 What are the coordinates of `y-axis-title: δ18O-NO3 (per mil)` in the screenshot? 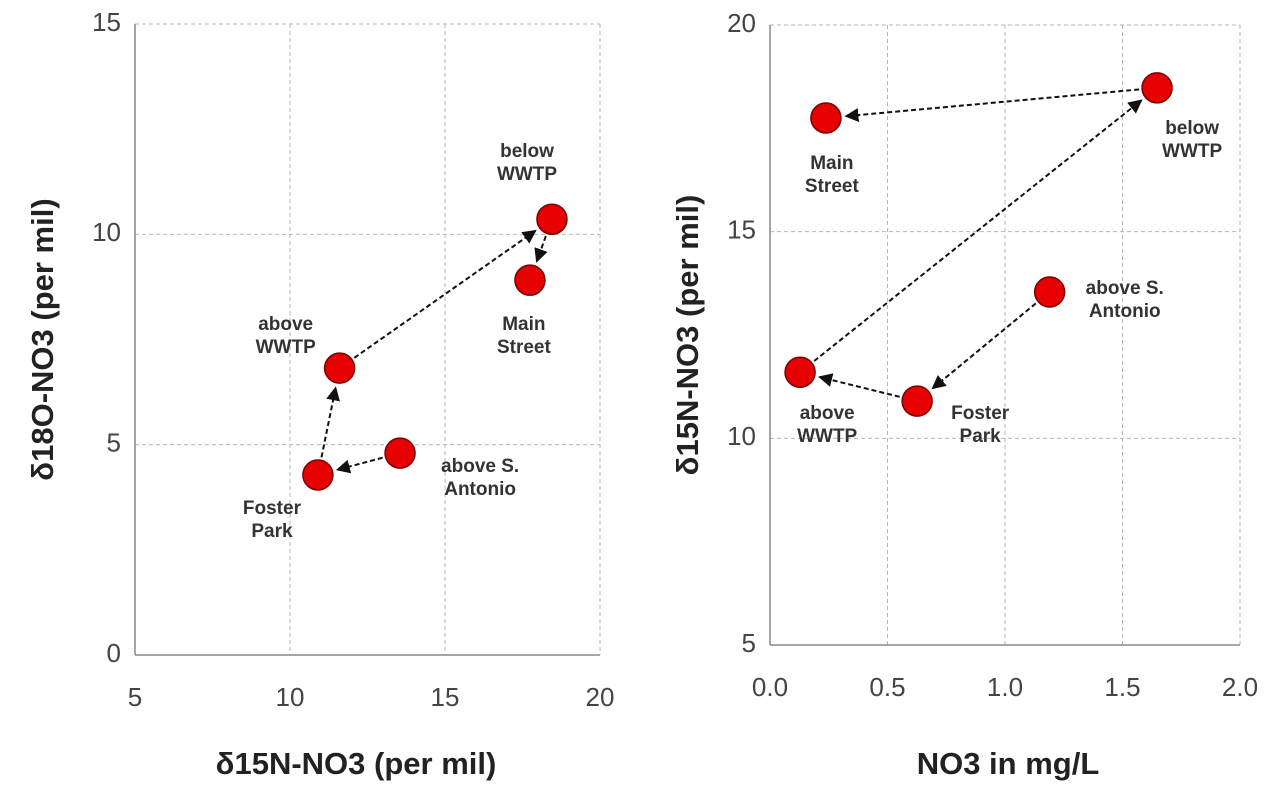 It's located at (42, 339).